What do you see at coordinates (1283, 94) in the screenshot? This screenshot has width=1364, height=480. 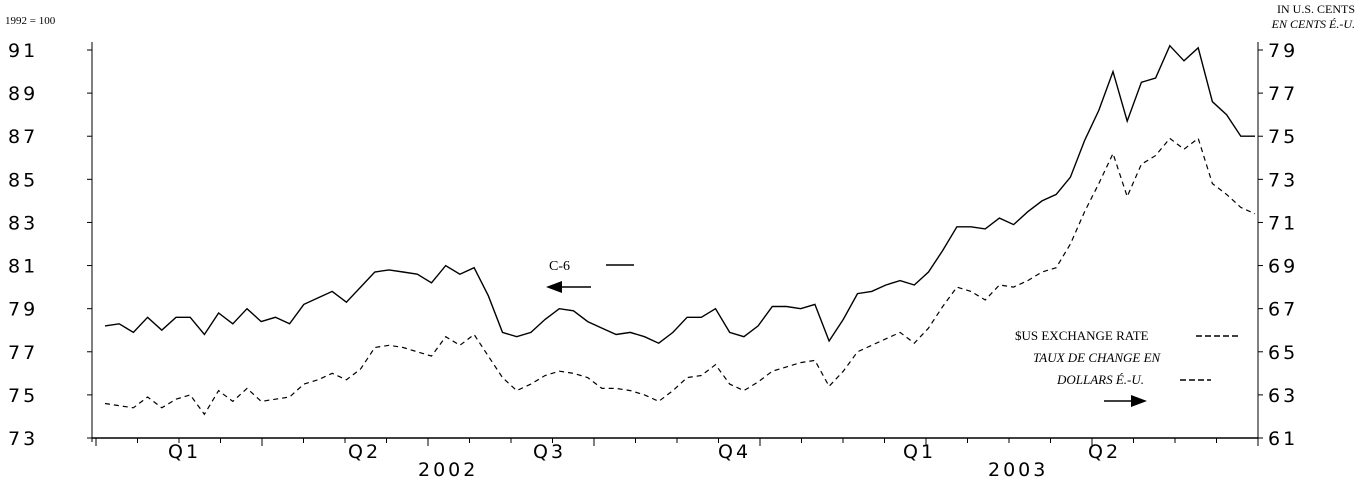 I see `right-tick-label: 77` at bounding box center [1283, 94].